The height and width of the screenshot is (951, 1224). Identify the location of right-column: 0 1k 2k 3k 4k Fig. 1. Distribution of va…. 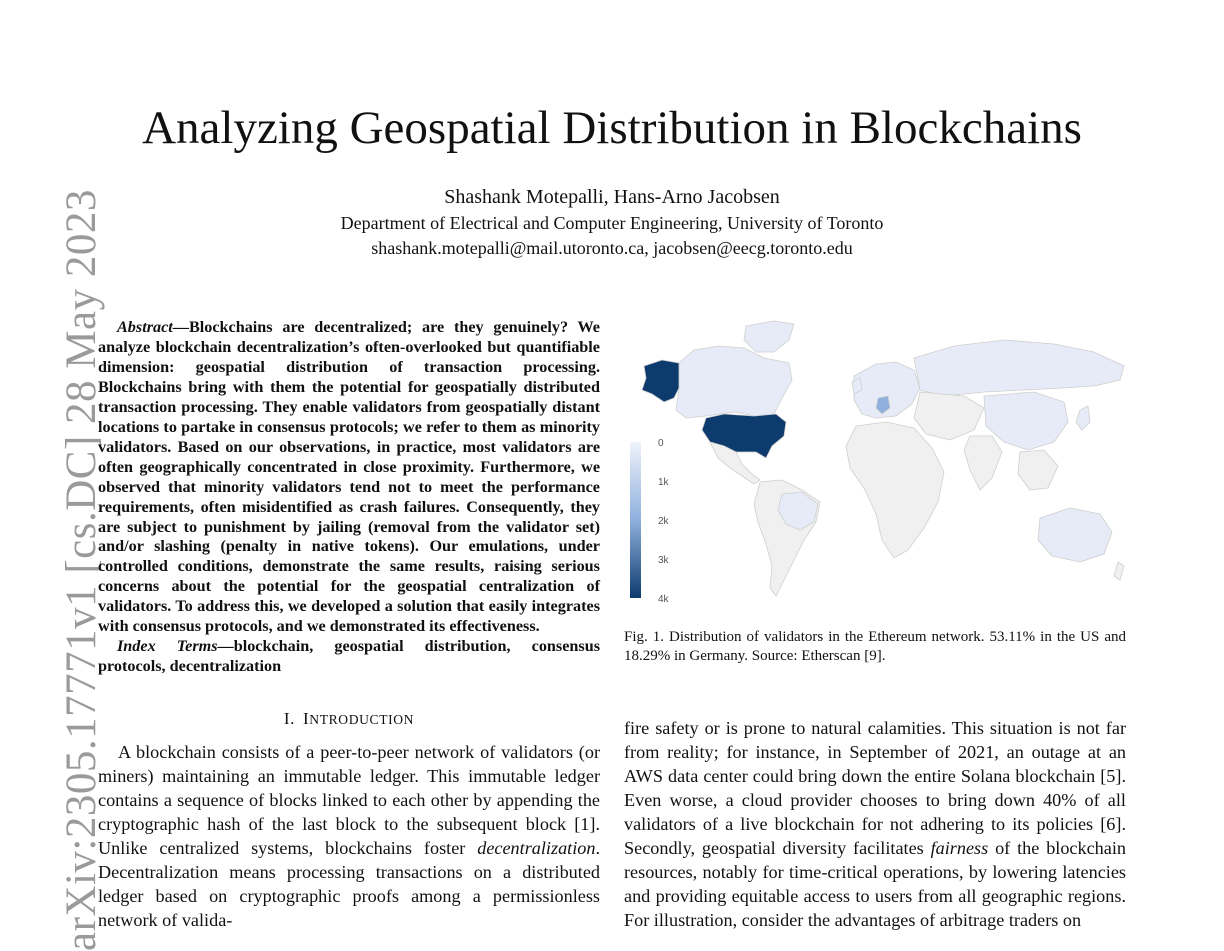
(875, 491).